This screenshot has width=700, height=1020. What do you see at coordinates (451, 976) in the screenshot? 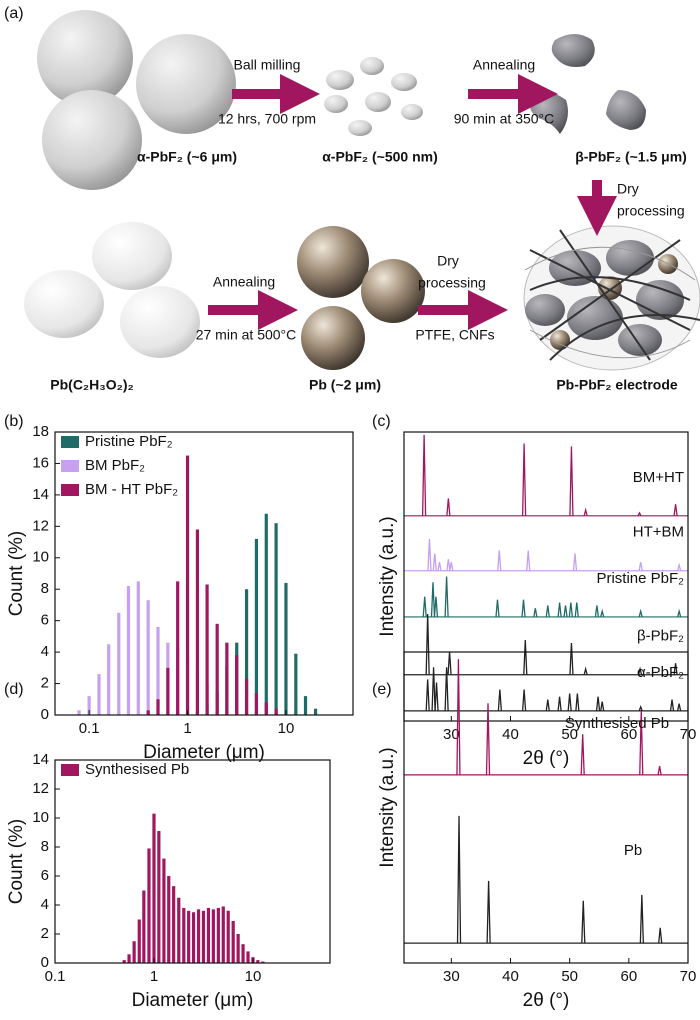
I see `x-tick-label: 30` at bounding box center [451, 976].